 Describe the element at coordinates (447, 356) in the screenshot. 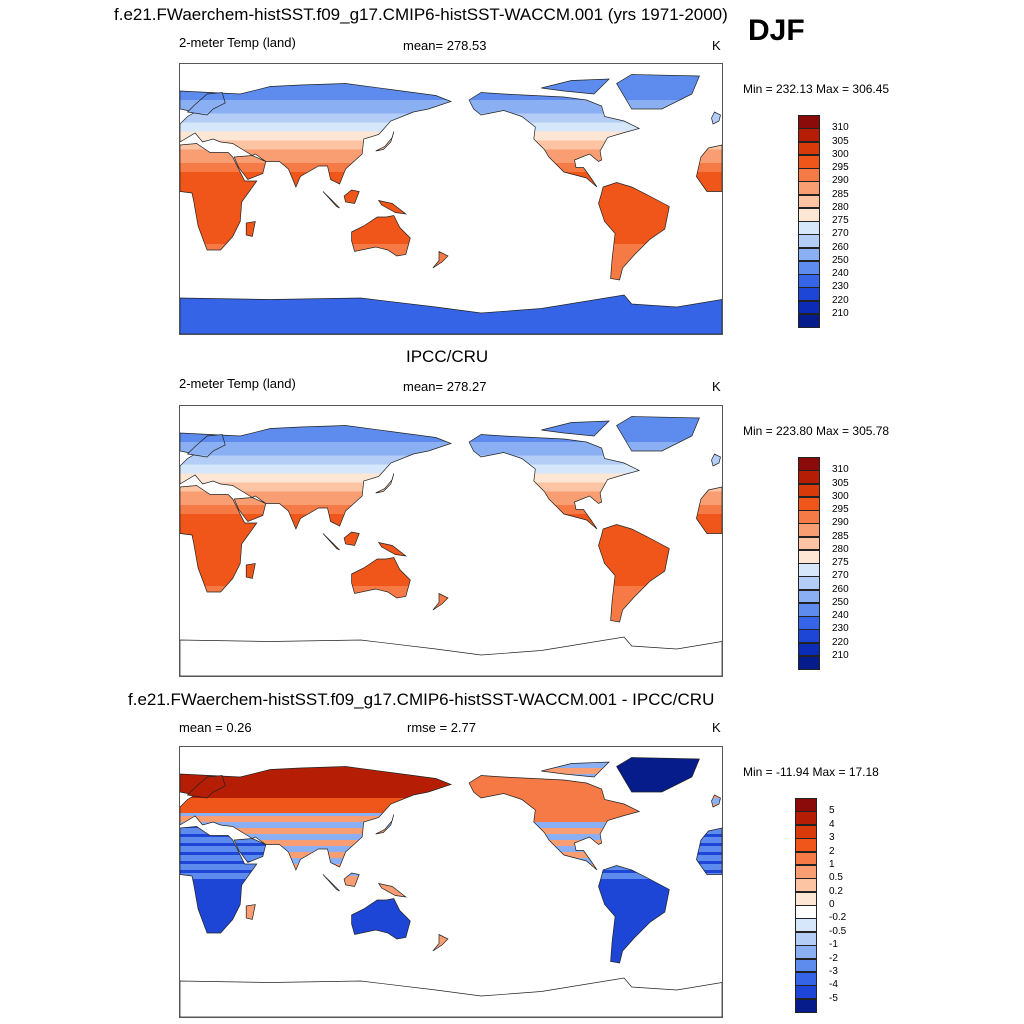

I see `panel2-title: IPCC/CRU` at that location.